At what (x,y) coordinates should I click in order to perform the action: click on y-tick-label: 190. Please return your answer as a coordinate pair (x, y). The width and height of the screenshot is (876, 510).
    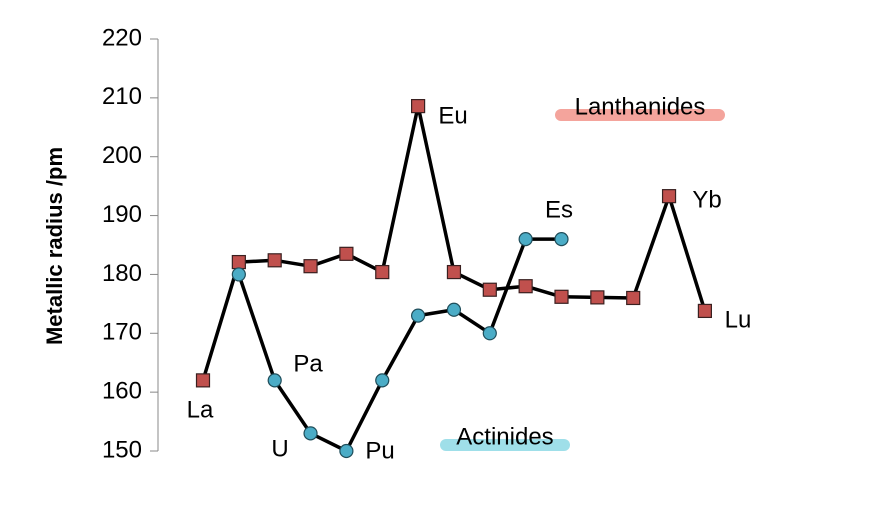
    Looking at the image, I should click on (122, 214).